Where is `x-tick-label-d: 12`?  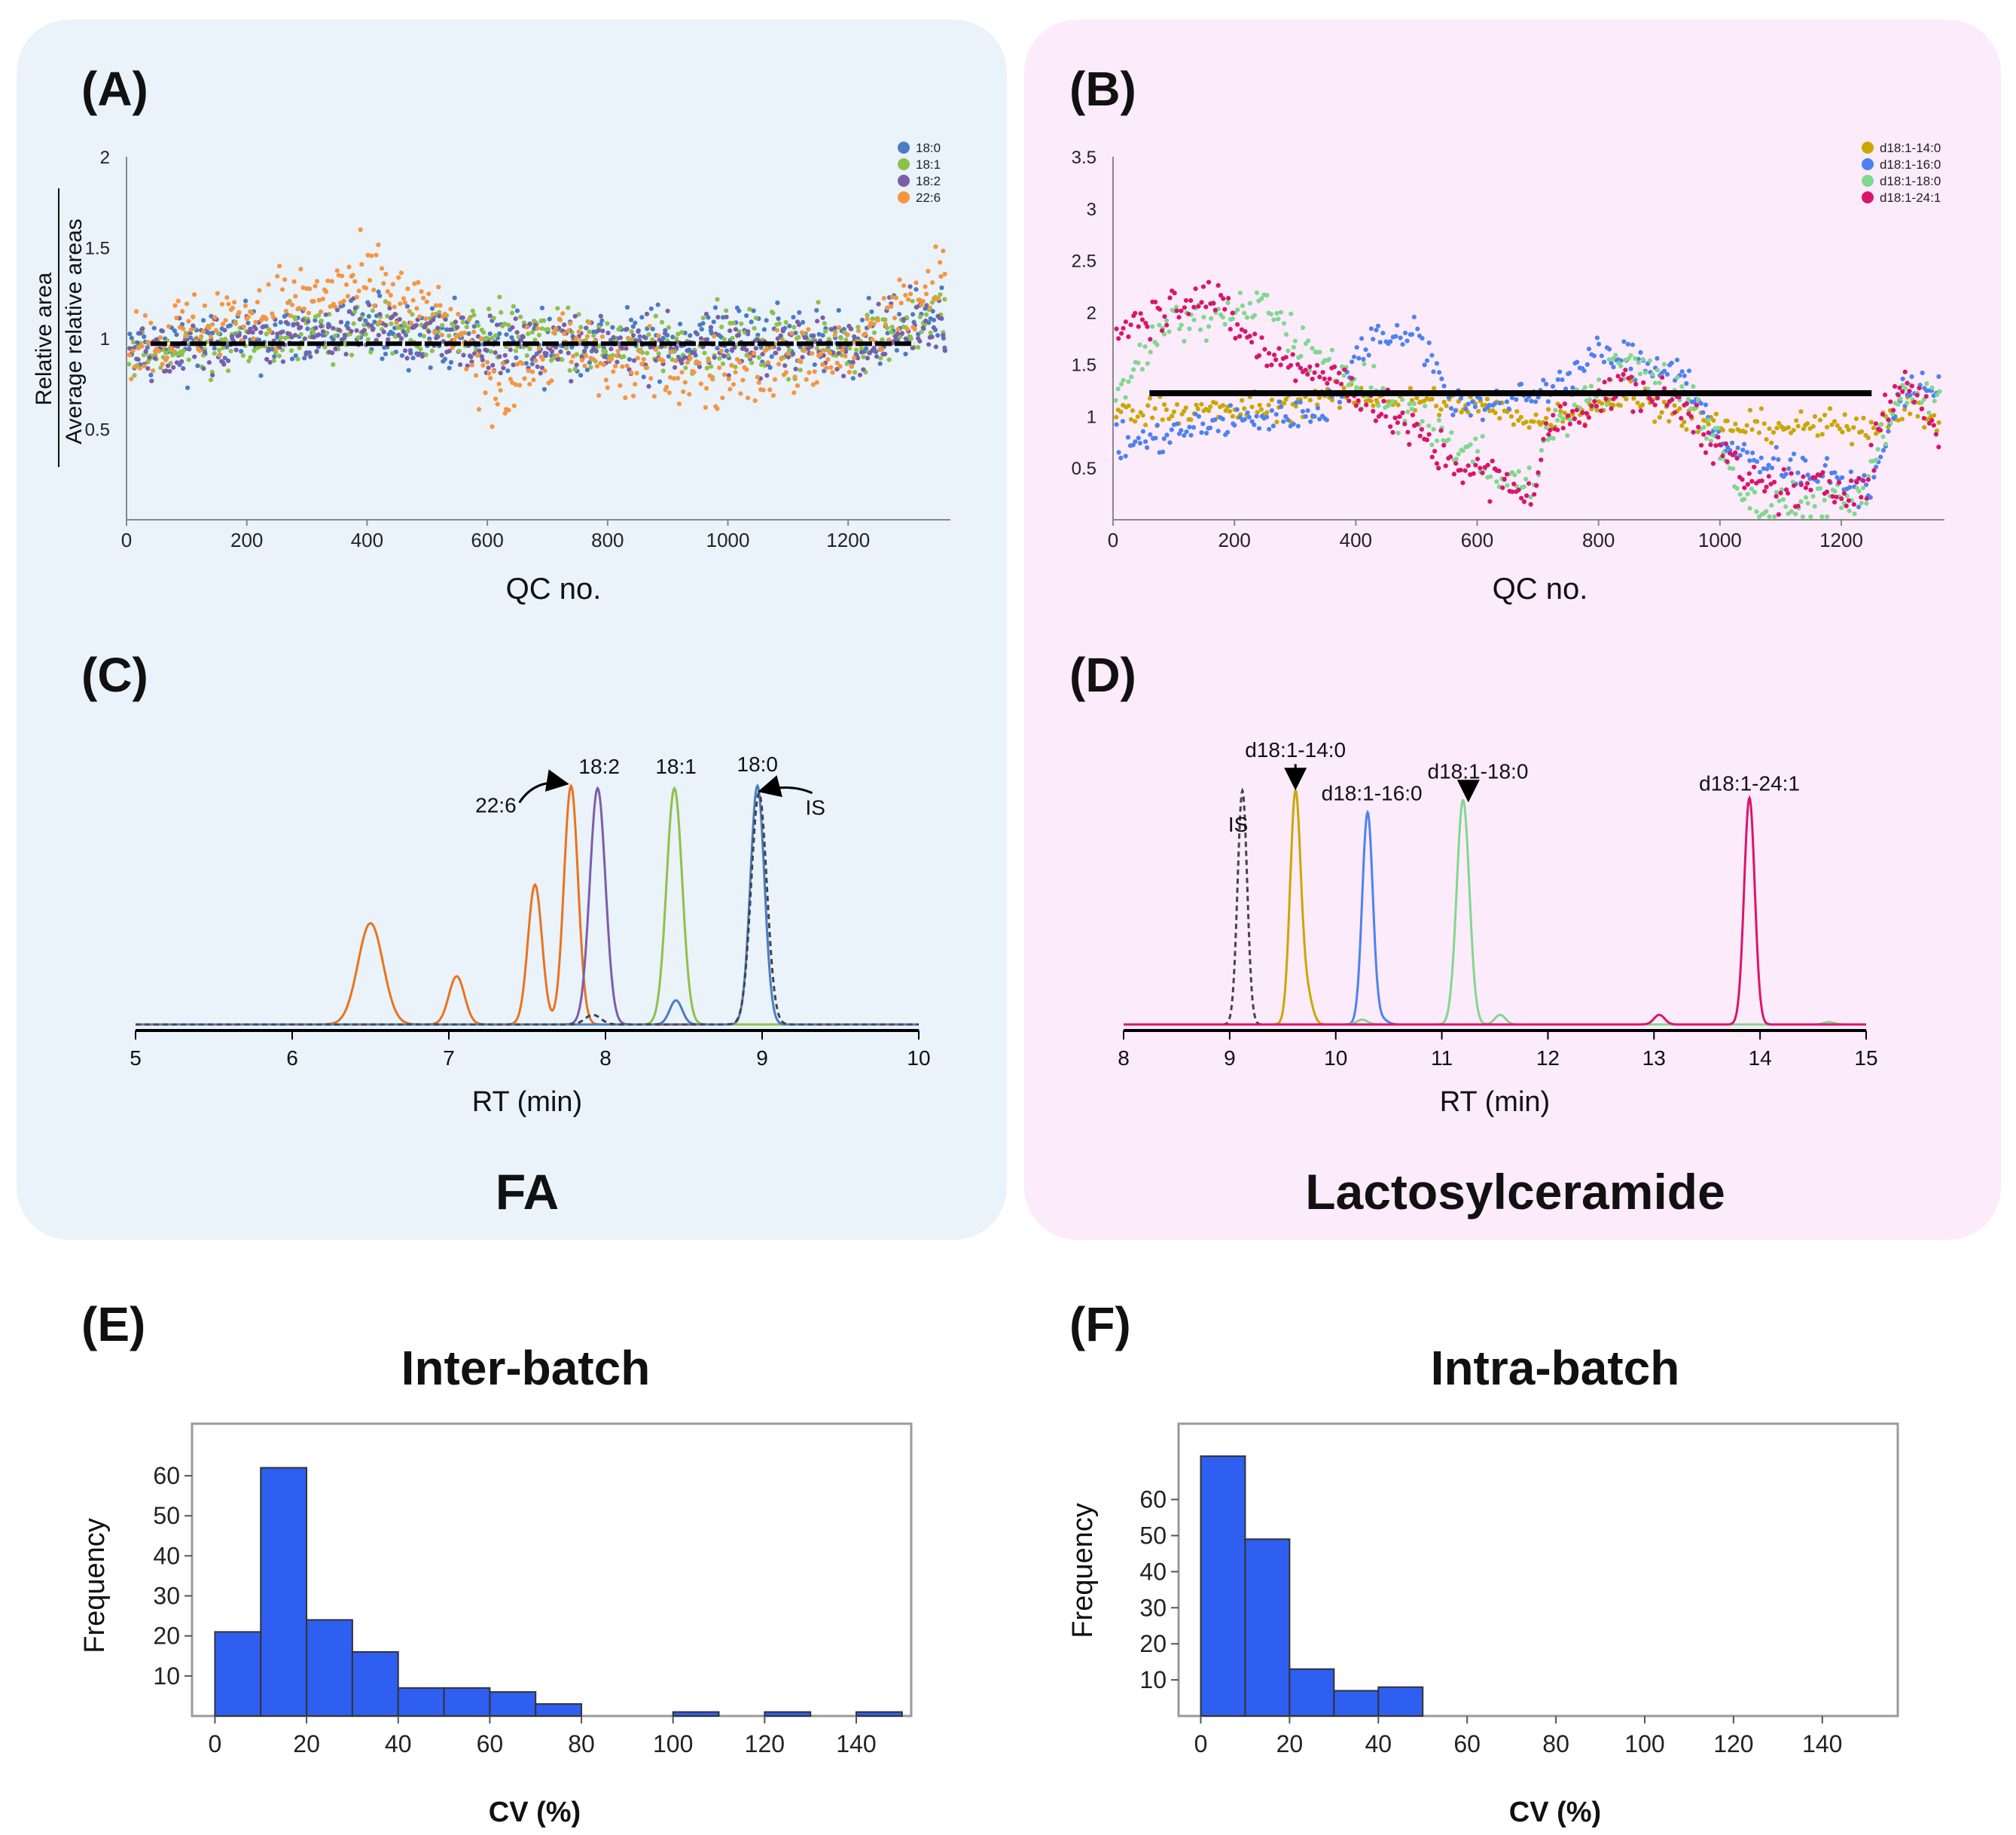
x-tick-label-d: 12 is located at coordinates (1548, 1058).